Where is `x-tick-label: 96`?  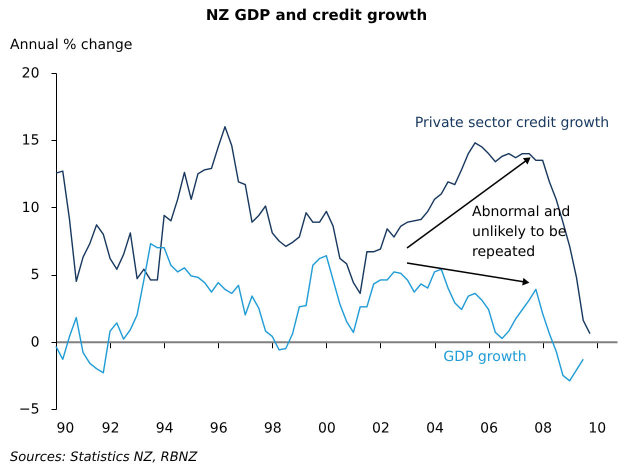 x-tick-label: 96 is located at coordinates (219, 428).